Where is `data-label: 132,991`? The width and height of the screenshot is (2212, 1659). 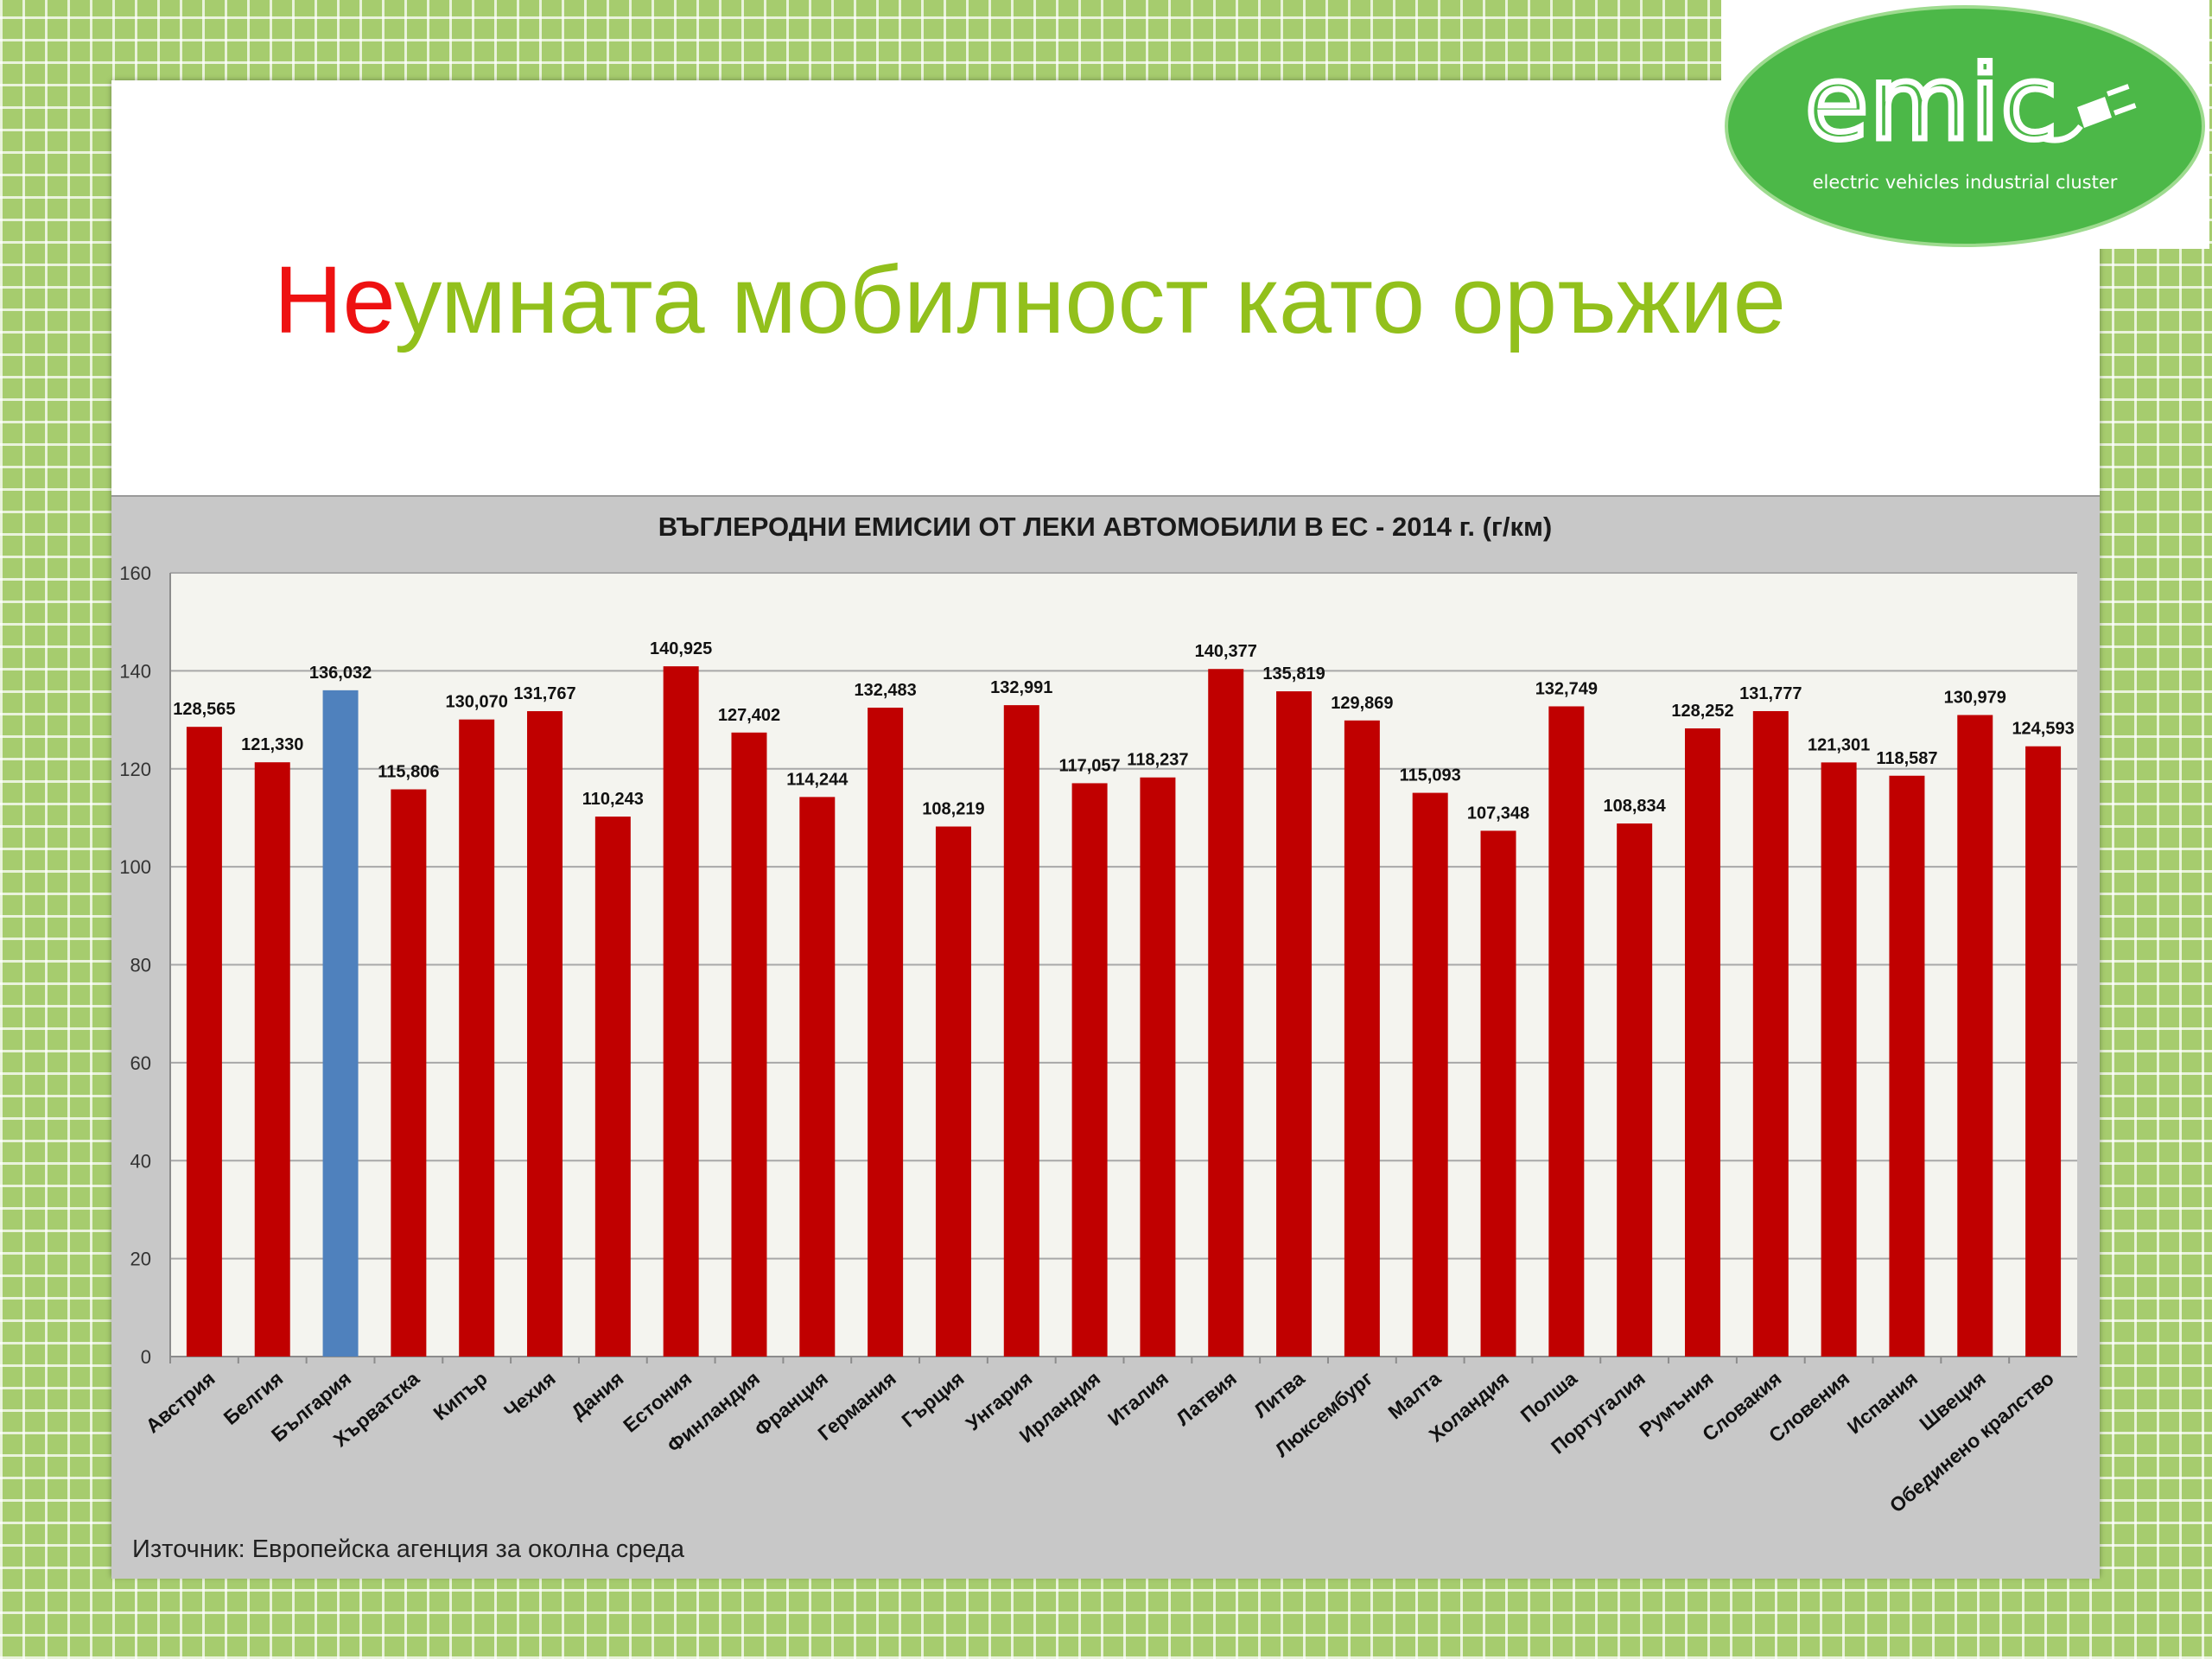 data-label: 132,991 is located at coordinates (1021, 687).